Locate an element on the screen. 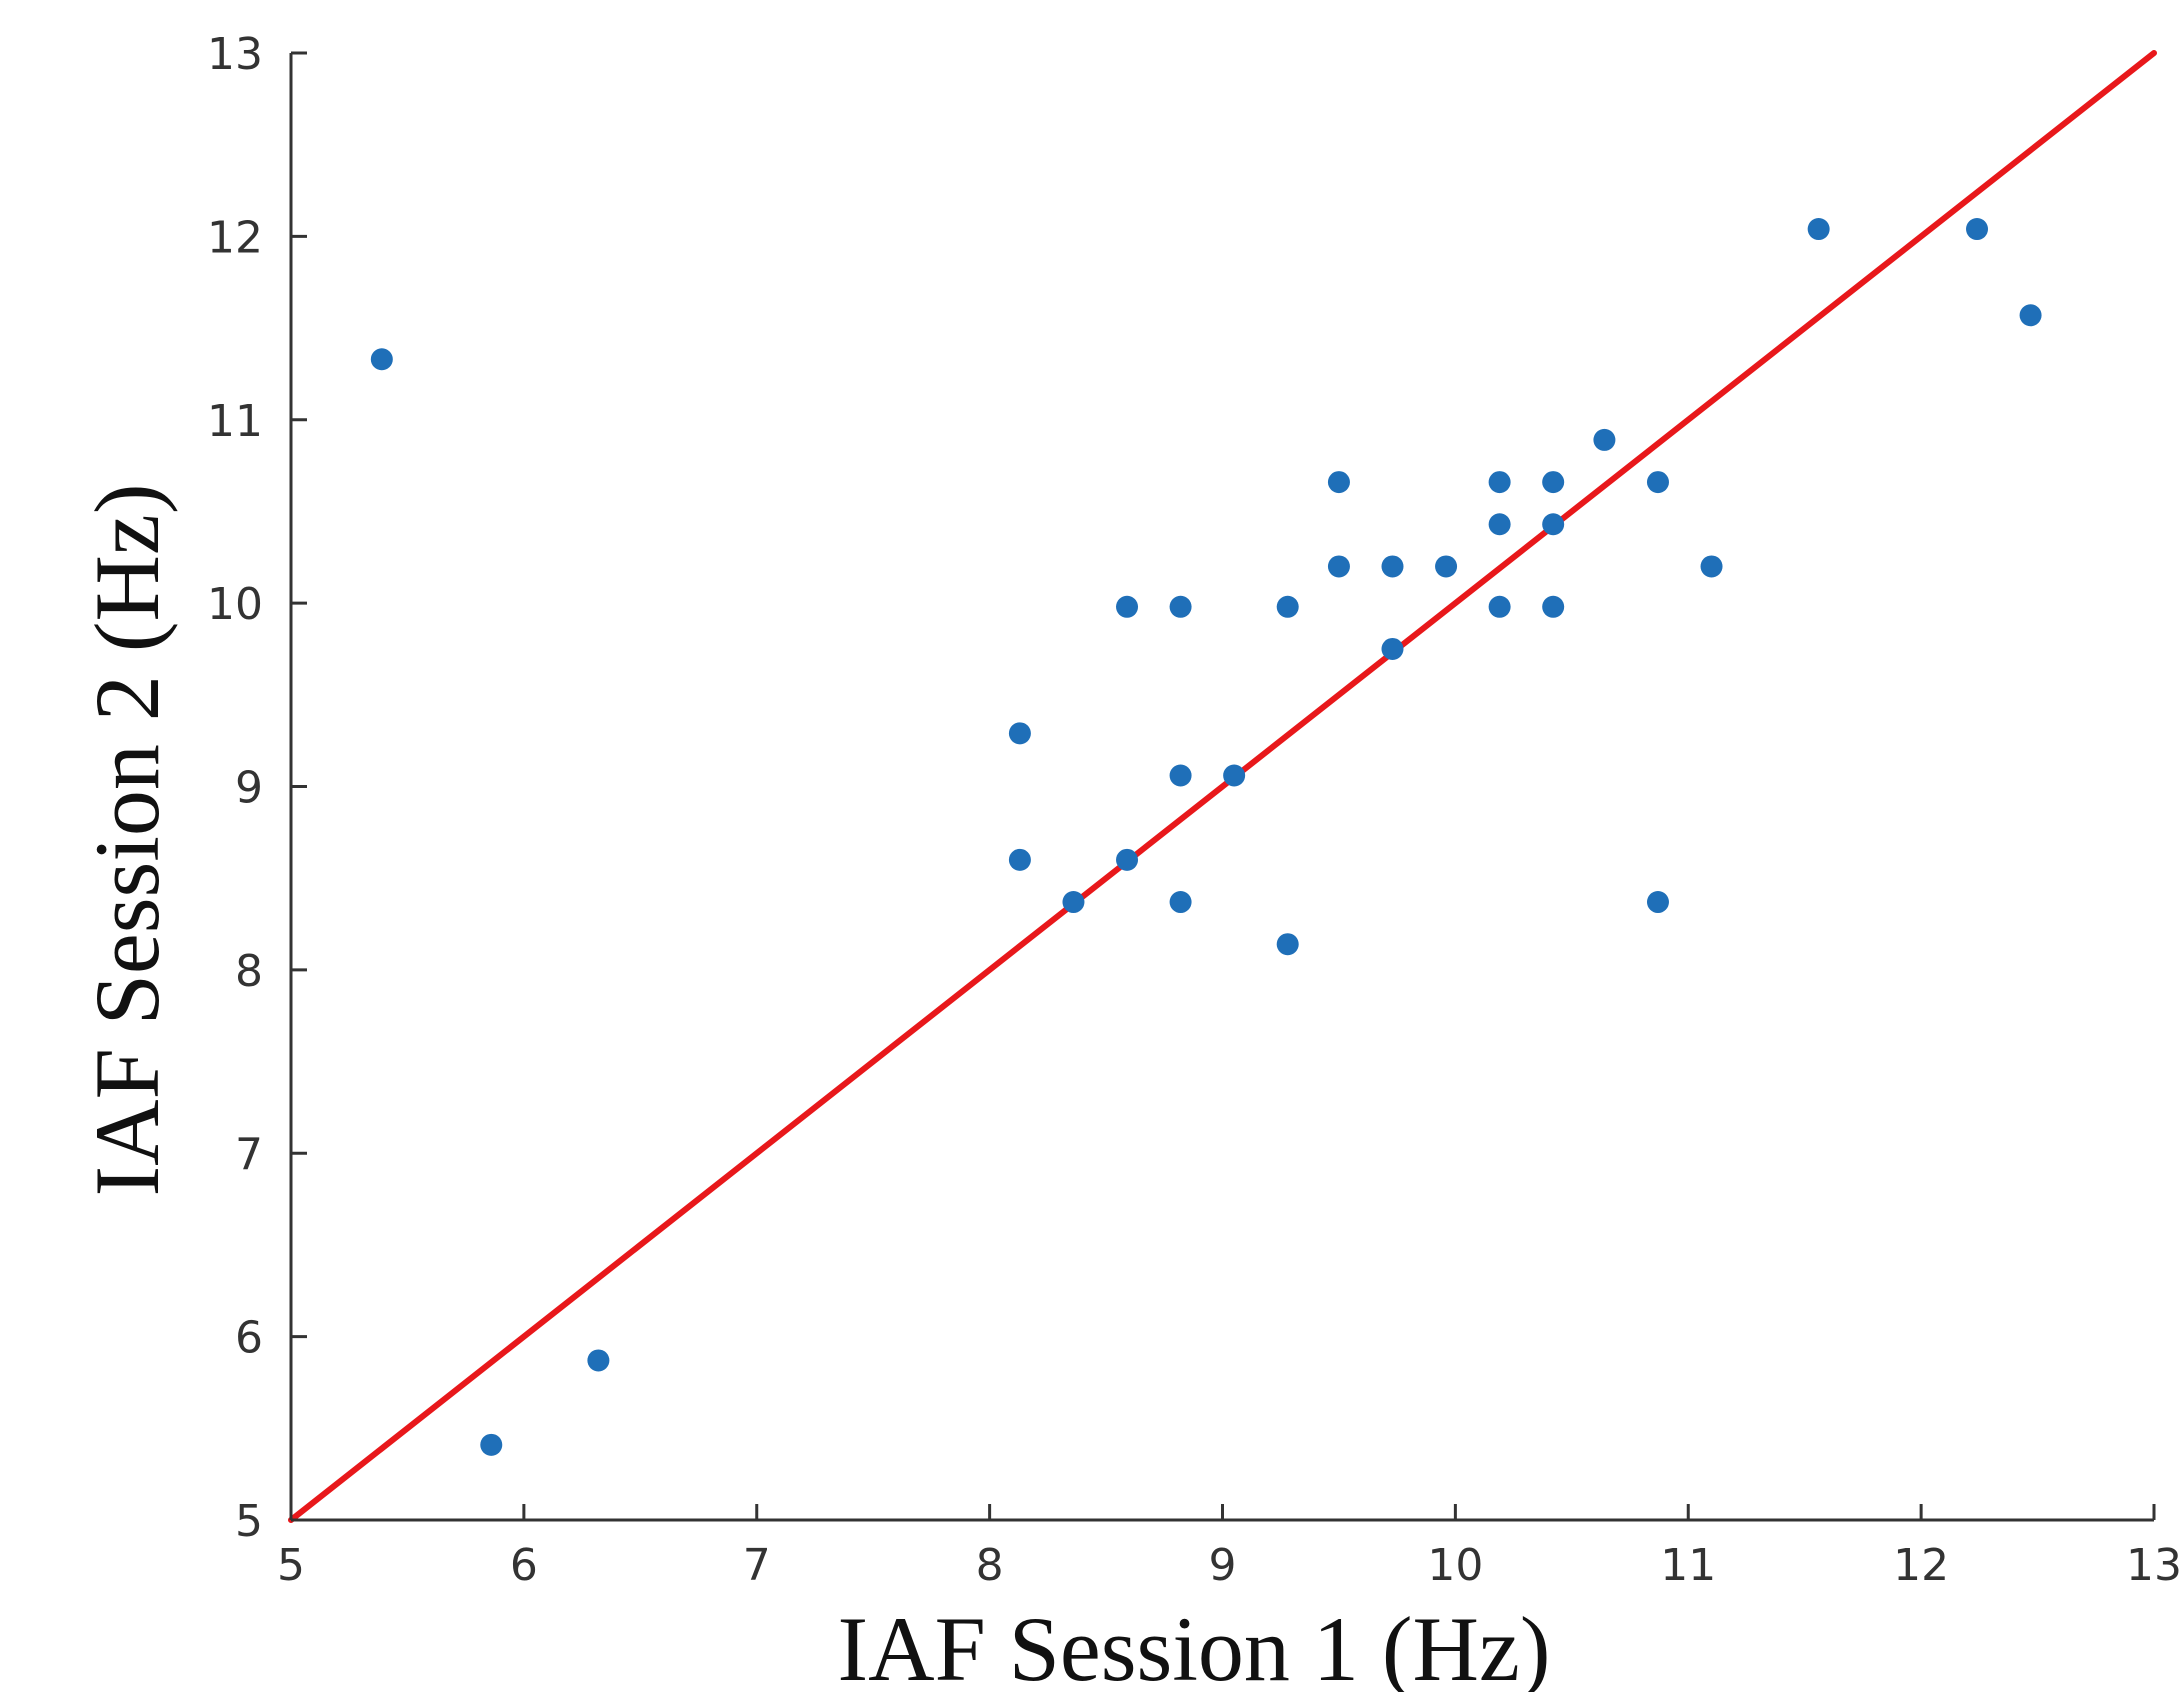 Image resolution: width=2179 pixels, height=1692 pixels. x-tick-label: 9 is located at coordinates (1223, 1565).